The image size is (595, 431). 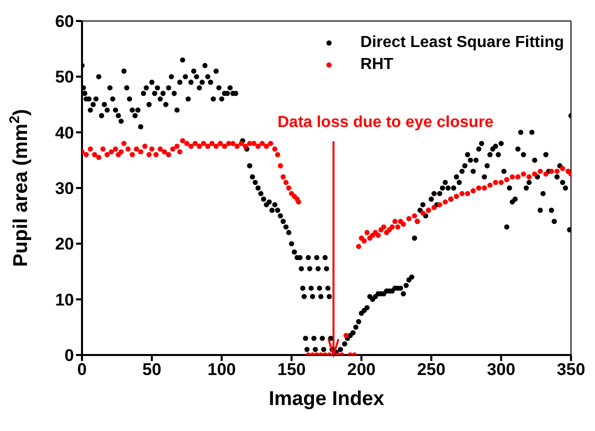 What do you see at coordinates (64, 188) in the screenshot?
I see `y-tick-label: 30` at bounding box center [64, 188].